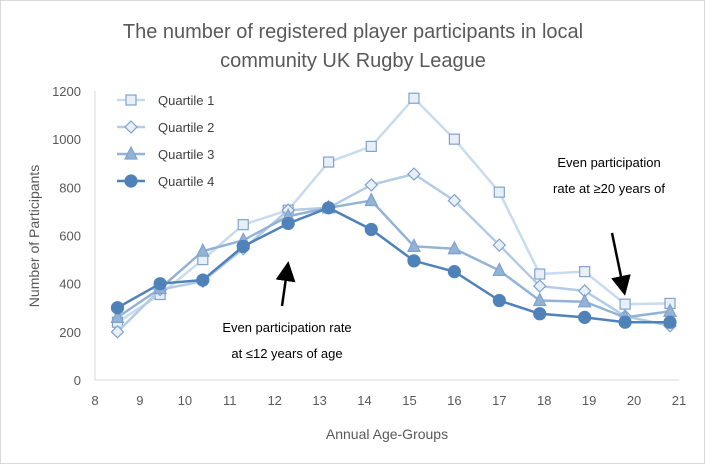 The image size is (705, 468). What do you see at coordinates (679, 400) in the screenshot?
I see `x-tick-label: 21` at bounding box center [679, 400].